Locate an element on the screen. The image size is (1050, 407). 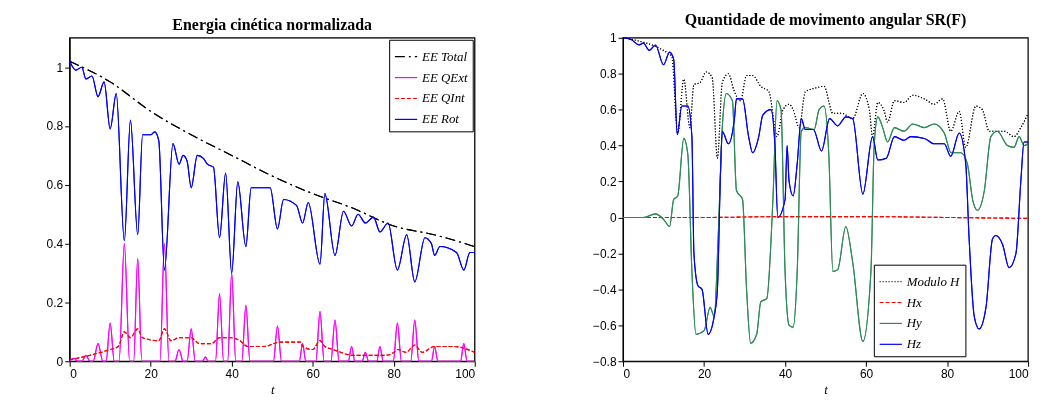
y-tick-label: −0.8 is located at coordinates (604, 361).